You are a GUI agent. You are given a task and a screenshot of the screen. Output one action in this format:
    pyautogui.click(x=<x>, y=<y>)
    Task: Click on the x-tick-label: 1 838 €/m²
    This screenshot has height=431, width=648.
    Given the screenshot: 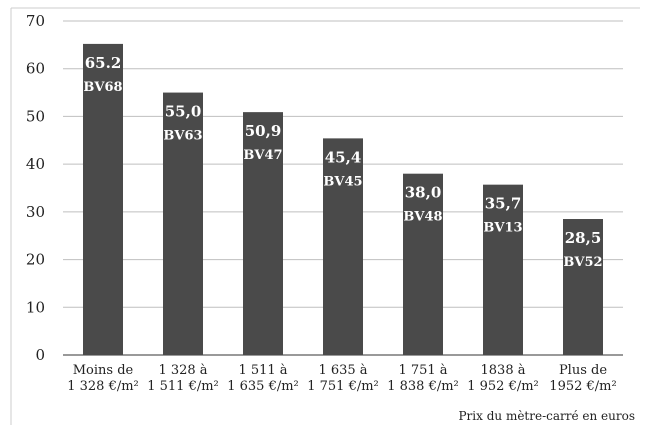 What is the action you would take?
    pyautogui.click(x=423, y=386)
    